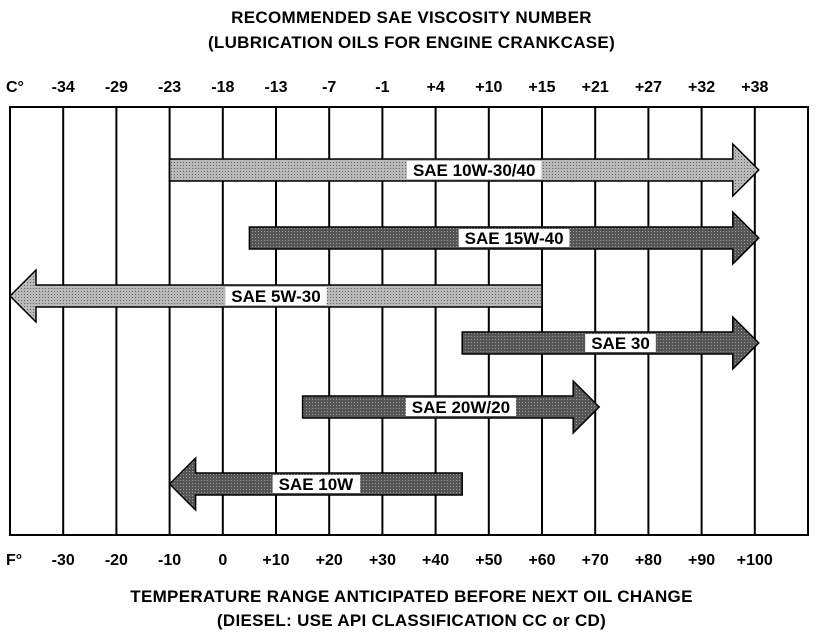 The image size is (823, 634). Describe the element at coordinates (595, 560) in the screenshot. I see `fahrenheit-tick-label: +70` at that location.